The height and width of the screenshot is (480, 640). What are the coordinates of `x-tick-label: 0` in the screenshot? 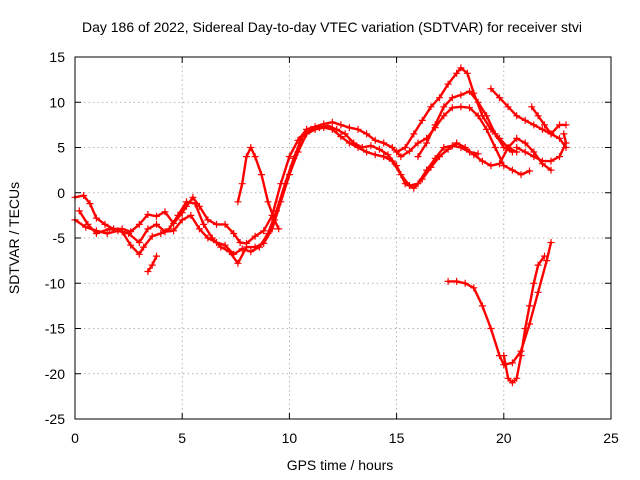 It's located at (75, 438).